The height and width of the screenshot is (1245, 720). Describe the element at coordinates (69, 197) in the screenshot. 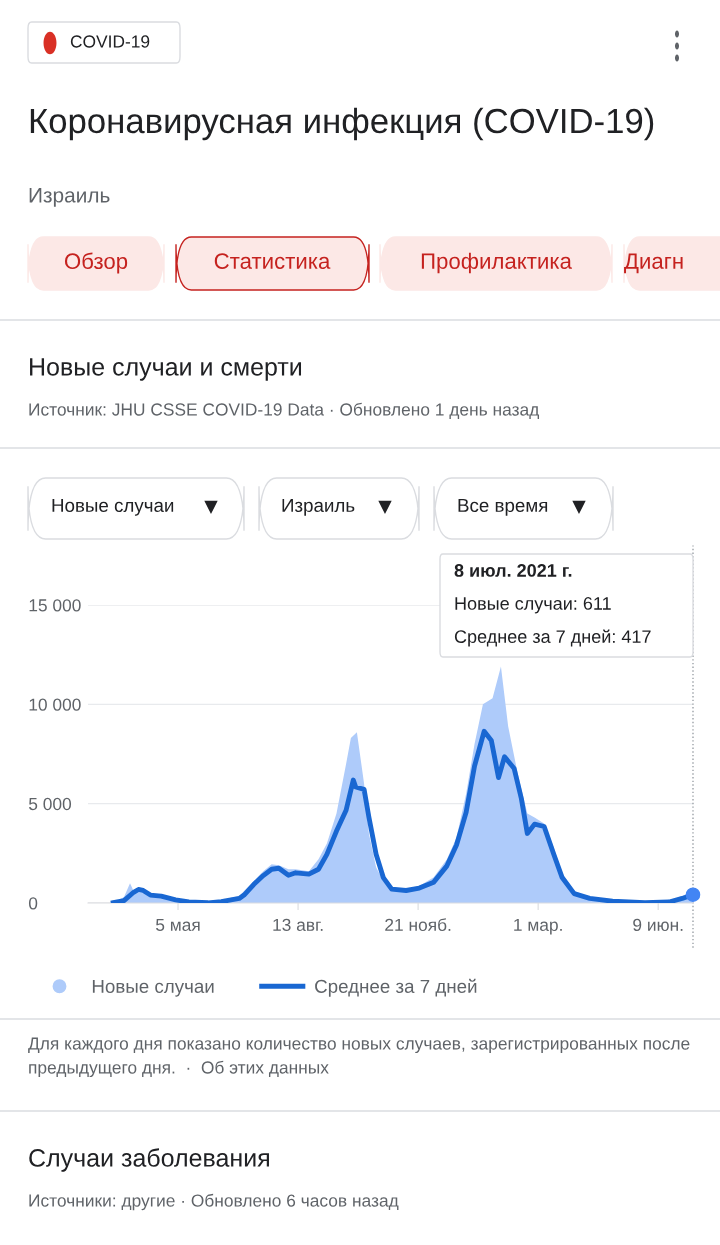

I see `chart-subtitle: Израиль` at that location.